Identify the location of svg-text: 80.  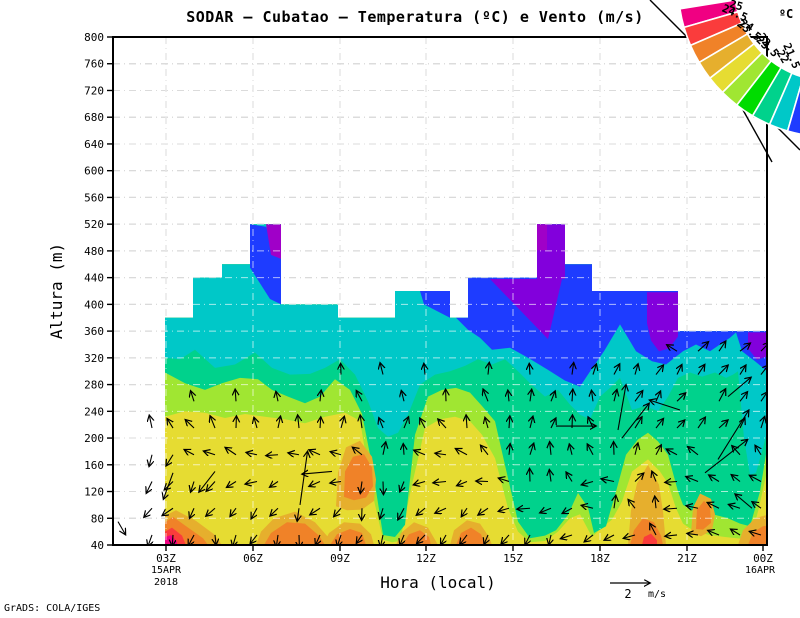
(97, 518).